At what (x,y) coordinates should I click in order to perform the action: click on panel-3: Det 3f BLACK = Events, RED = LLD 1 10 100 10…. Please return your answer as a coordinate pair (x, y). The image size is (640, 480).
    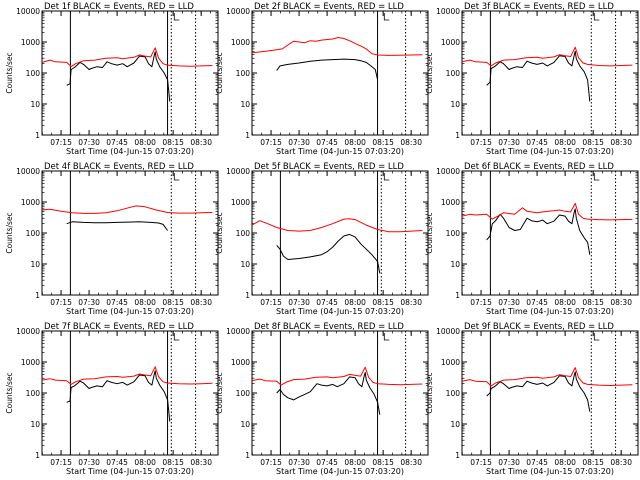
    Looking at the image, I should click on (532, 79).